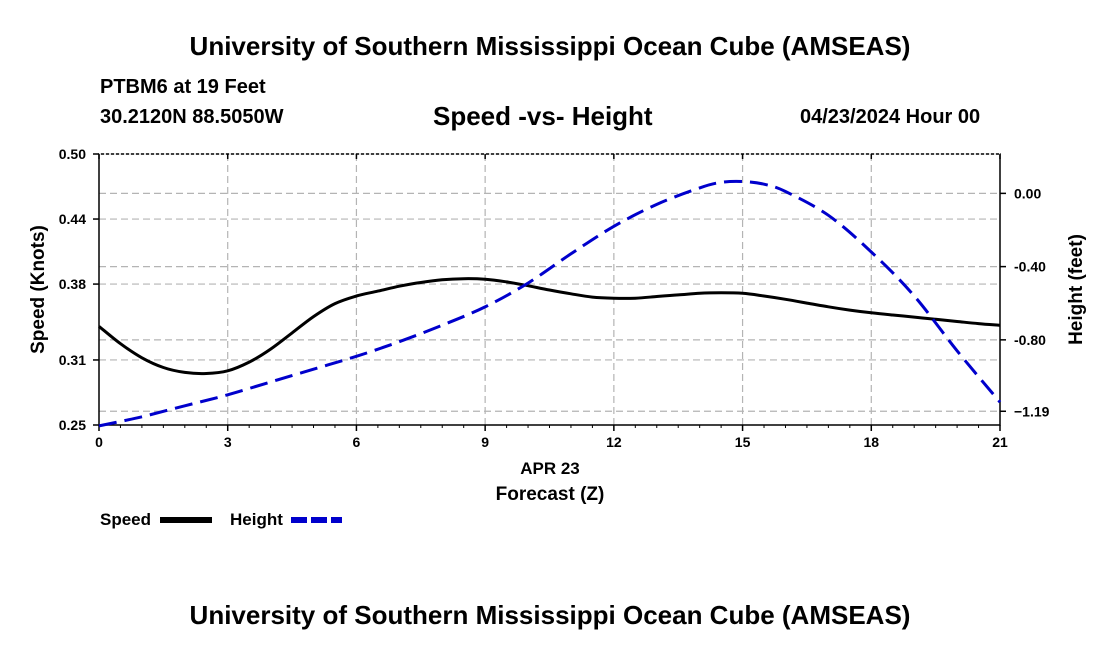 The width and height of the screenshot is (1100, 650). What do you see at coordinates (256, 519) in the screenshot?
I see `legend-label-height: Height` at bounding box center [256, 519].